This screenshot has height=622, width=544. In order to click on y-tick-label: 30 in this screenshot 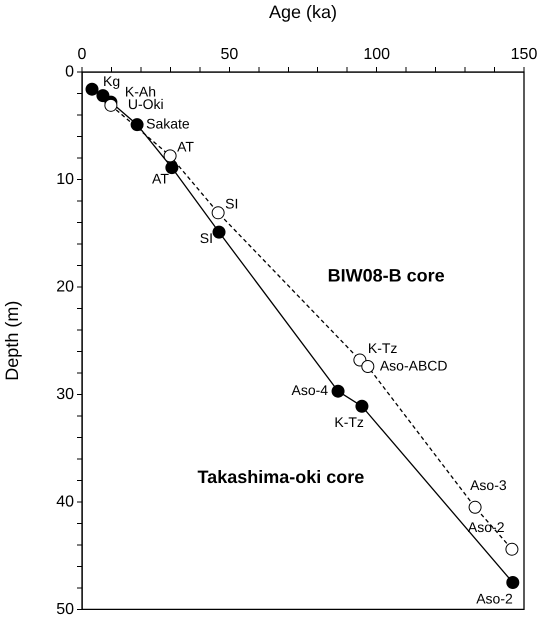, I will do `click(65, 394)`.